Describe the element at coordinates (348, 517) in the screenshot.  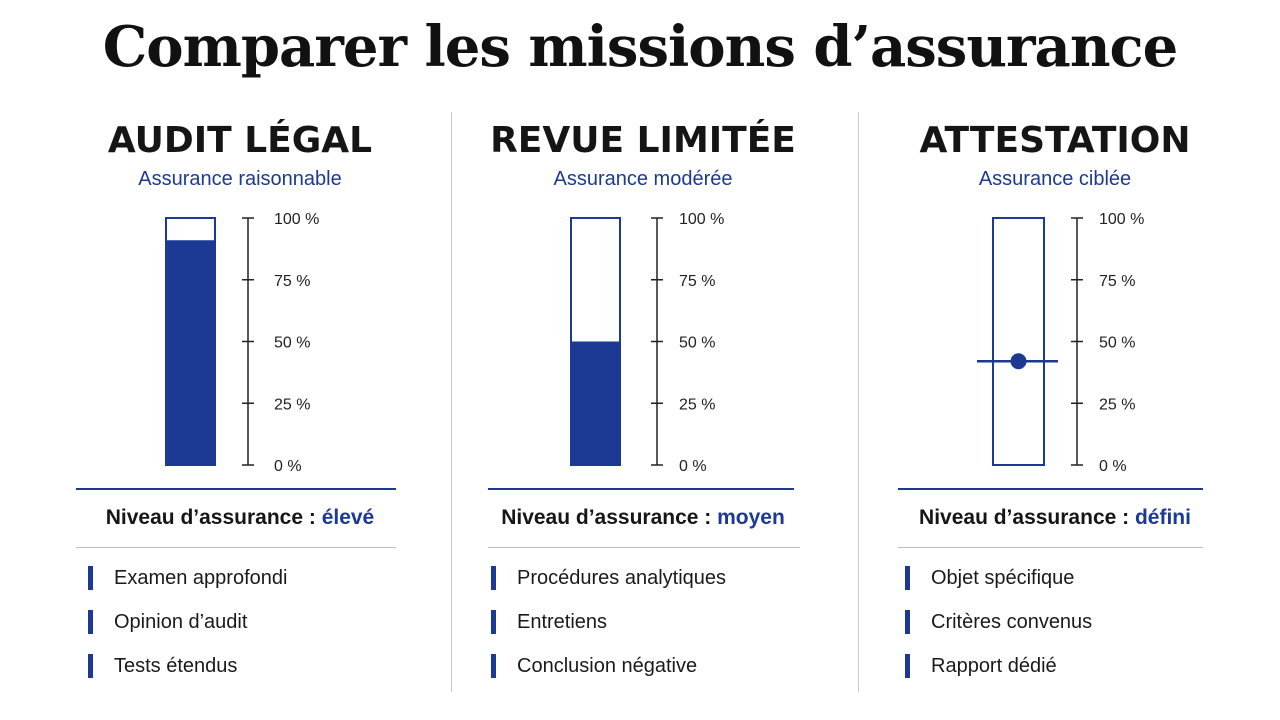
I see `level-value: élevé` at that location.